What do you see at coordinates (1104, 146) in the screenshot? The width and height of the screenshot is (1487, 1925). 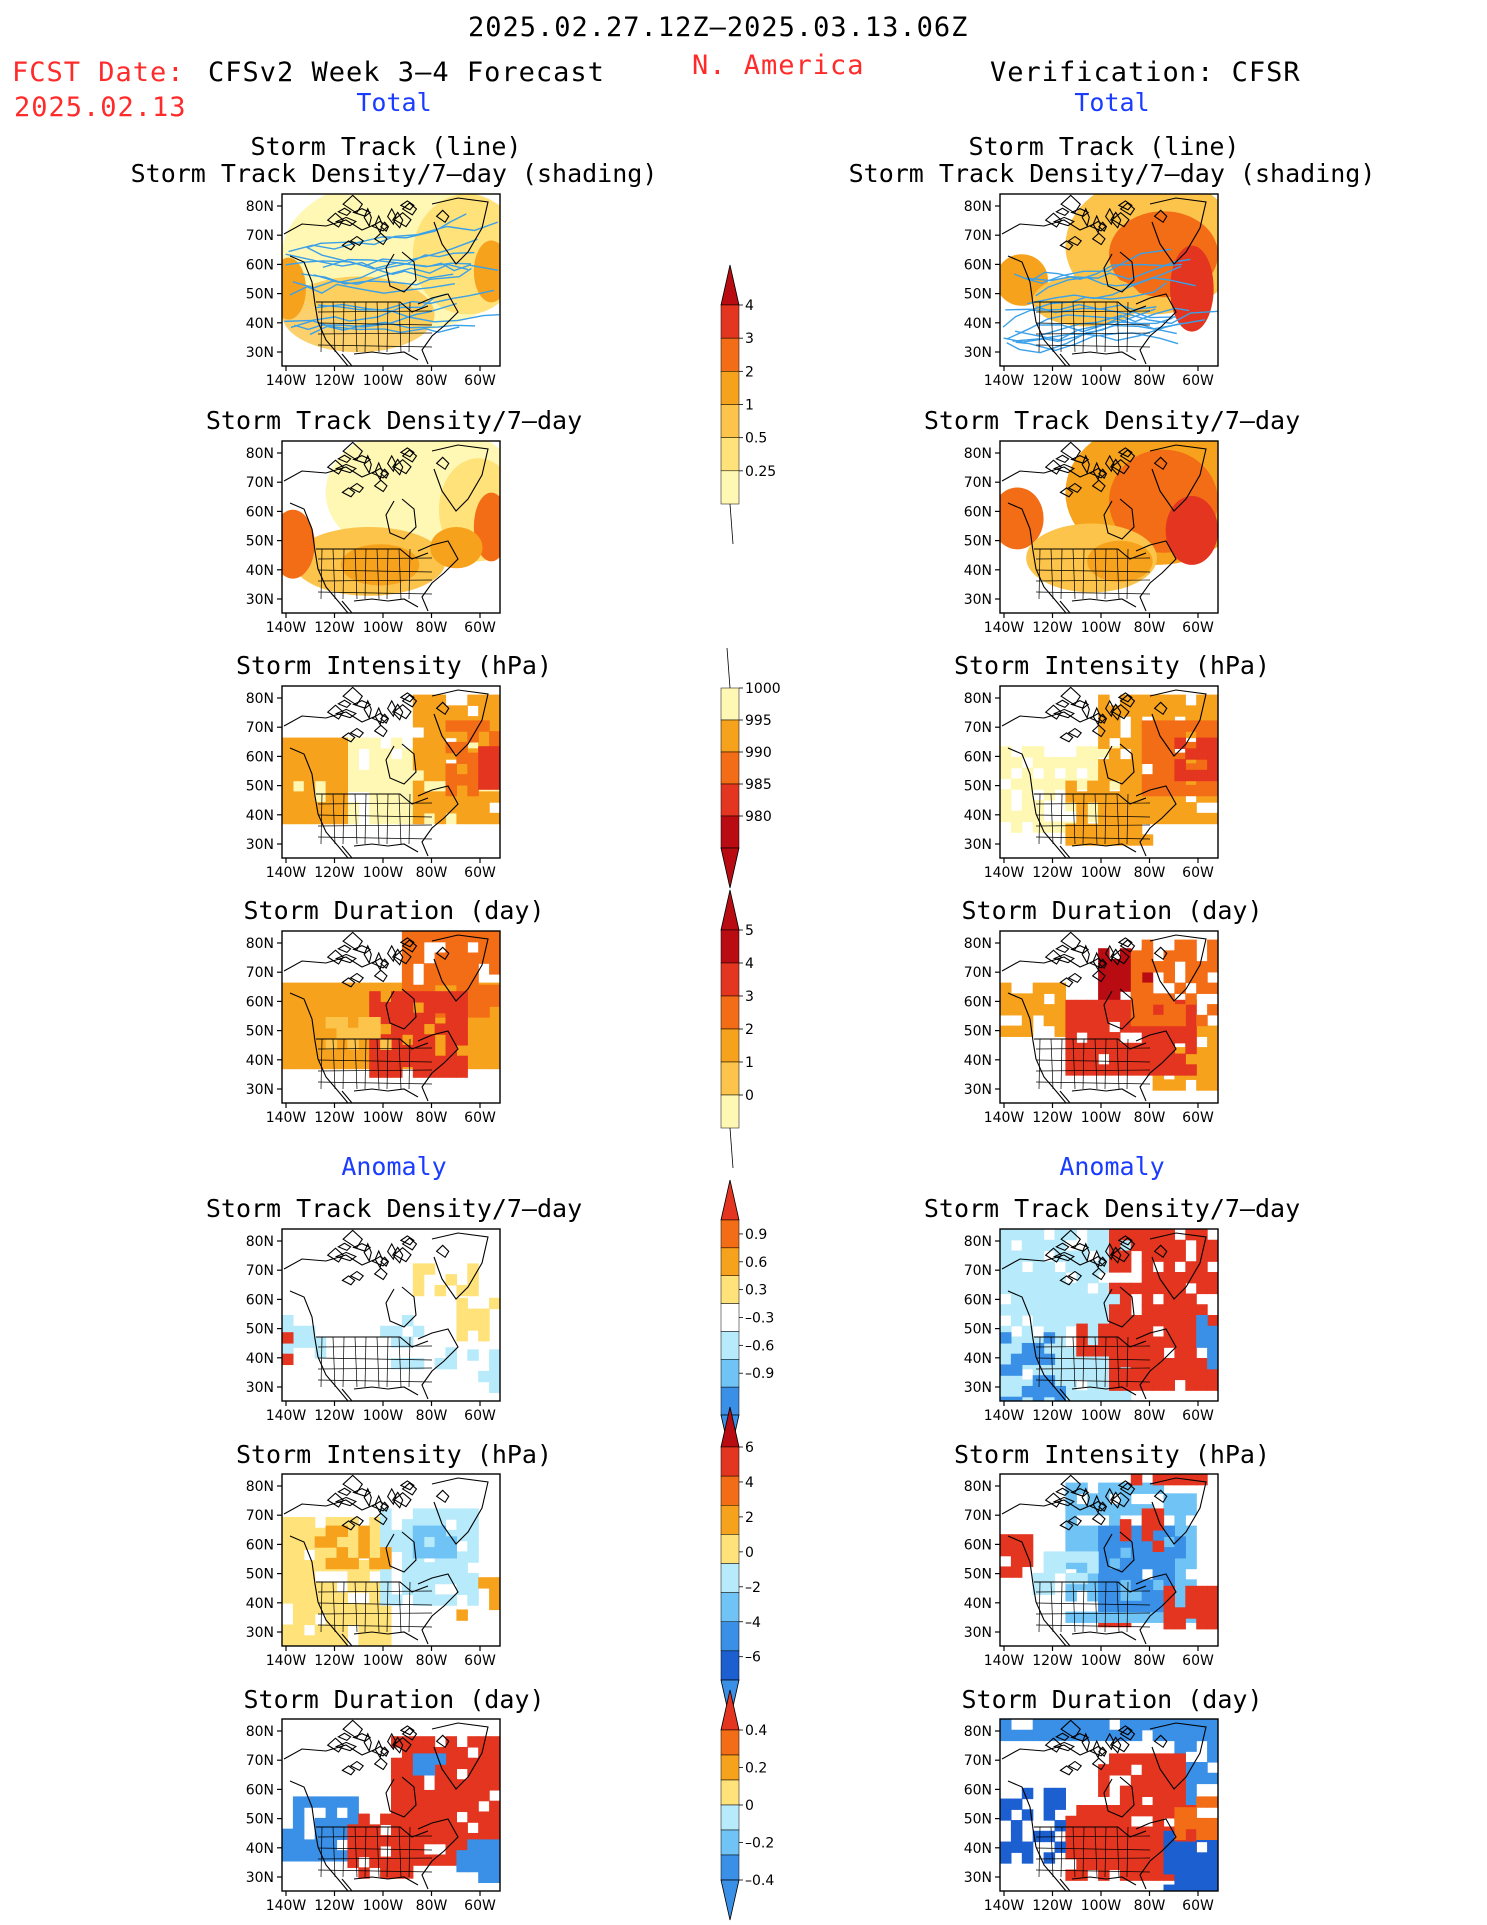 I see `panel-title-track-line-right: Storm Track (line)` at bounding box center [1104, 146].